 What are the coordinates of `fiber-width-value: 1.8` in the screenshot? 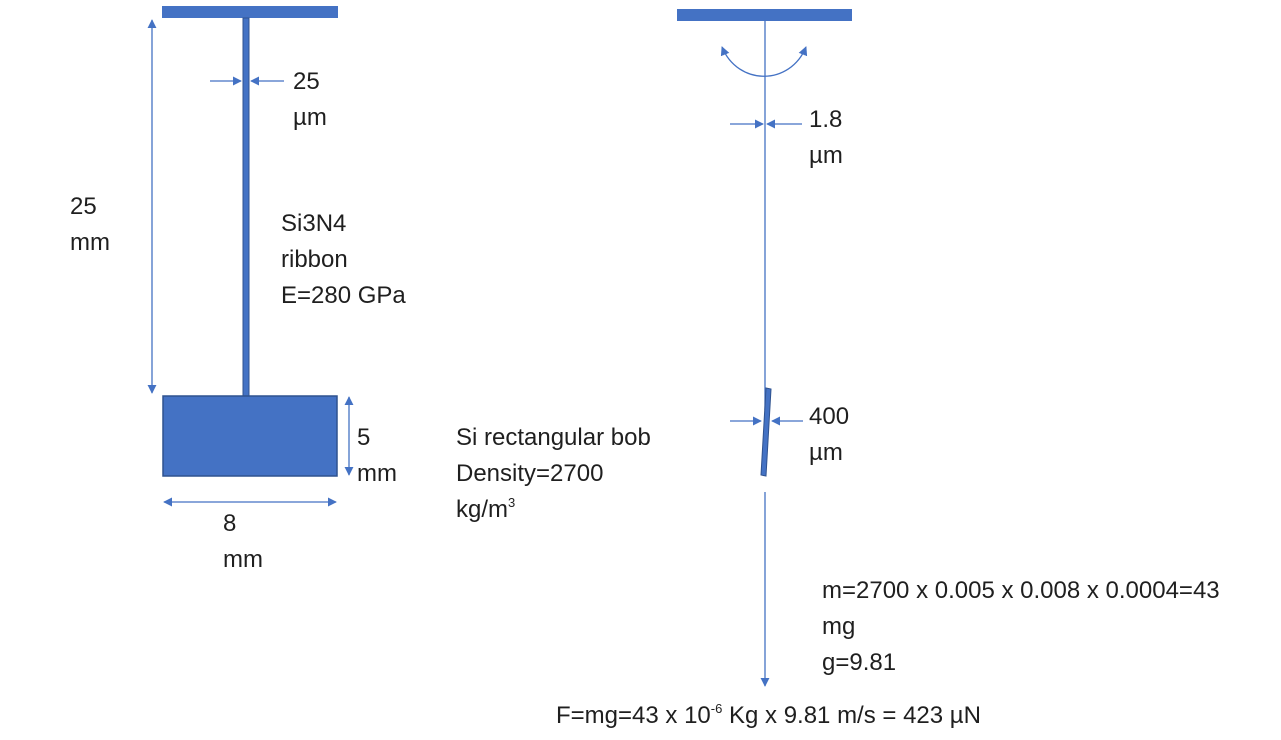 It's located at (826, 119).